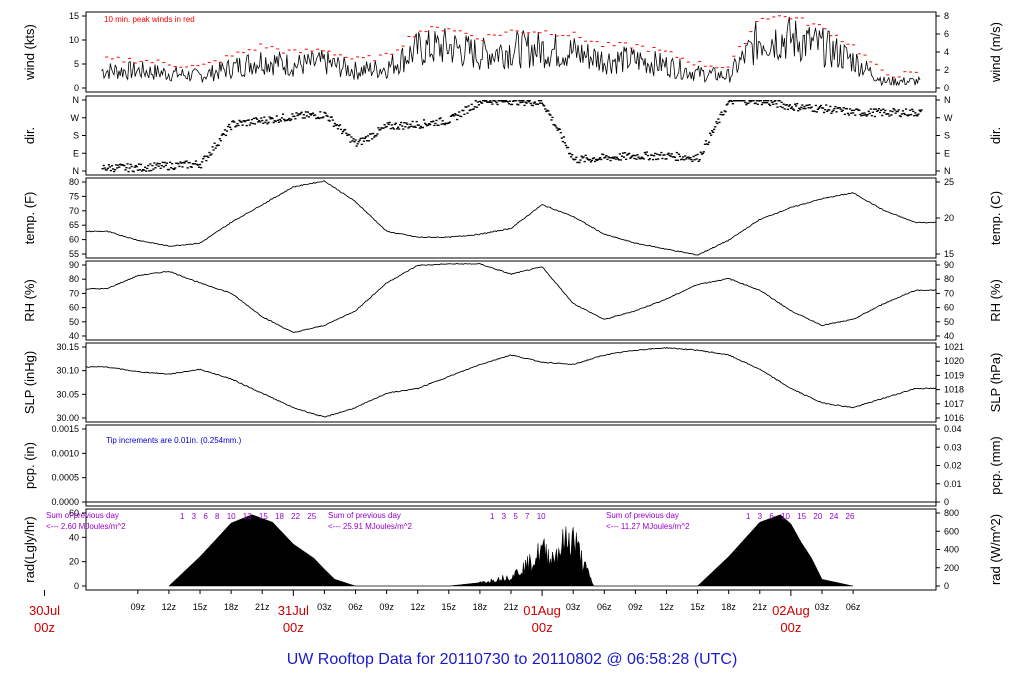  What do you see at coordinates (29, 300) in the screenshot?
I see `ylabel-left-rh: RH (%)` at bounding box center [29, 300].